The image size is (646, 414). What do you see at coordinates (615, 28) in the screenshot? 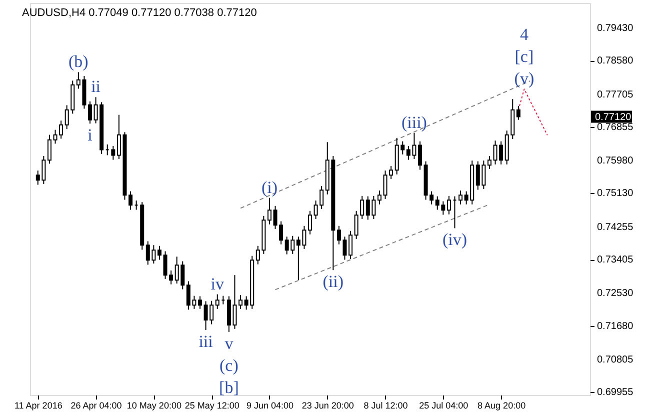
I see `y-tick-label: 0.79430` at bounding box center [615, 28].